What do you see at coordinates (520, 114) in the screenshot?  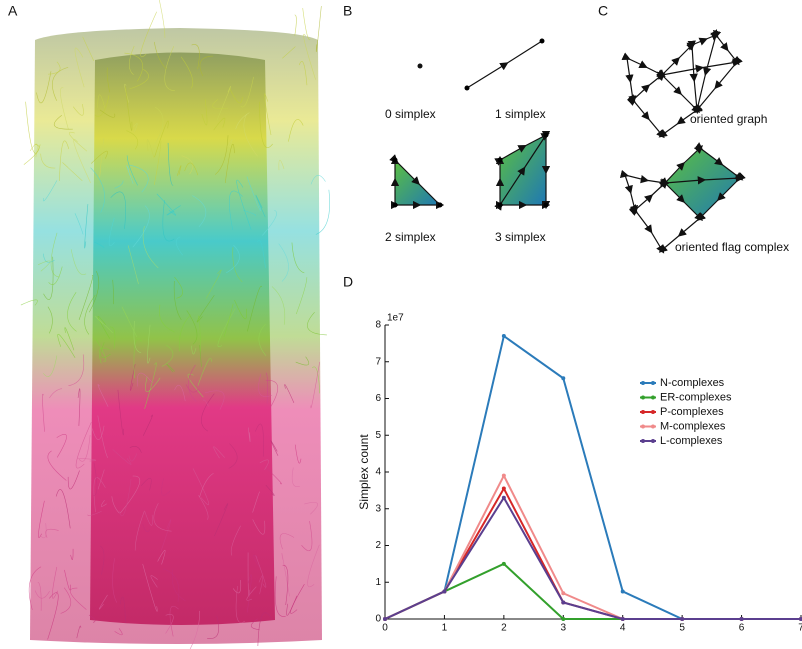 I see `simplex-label: 1 simplex` at bounding box center [520, 114].